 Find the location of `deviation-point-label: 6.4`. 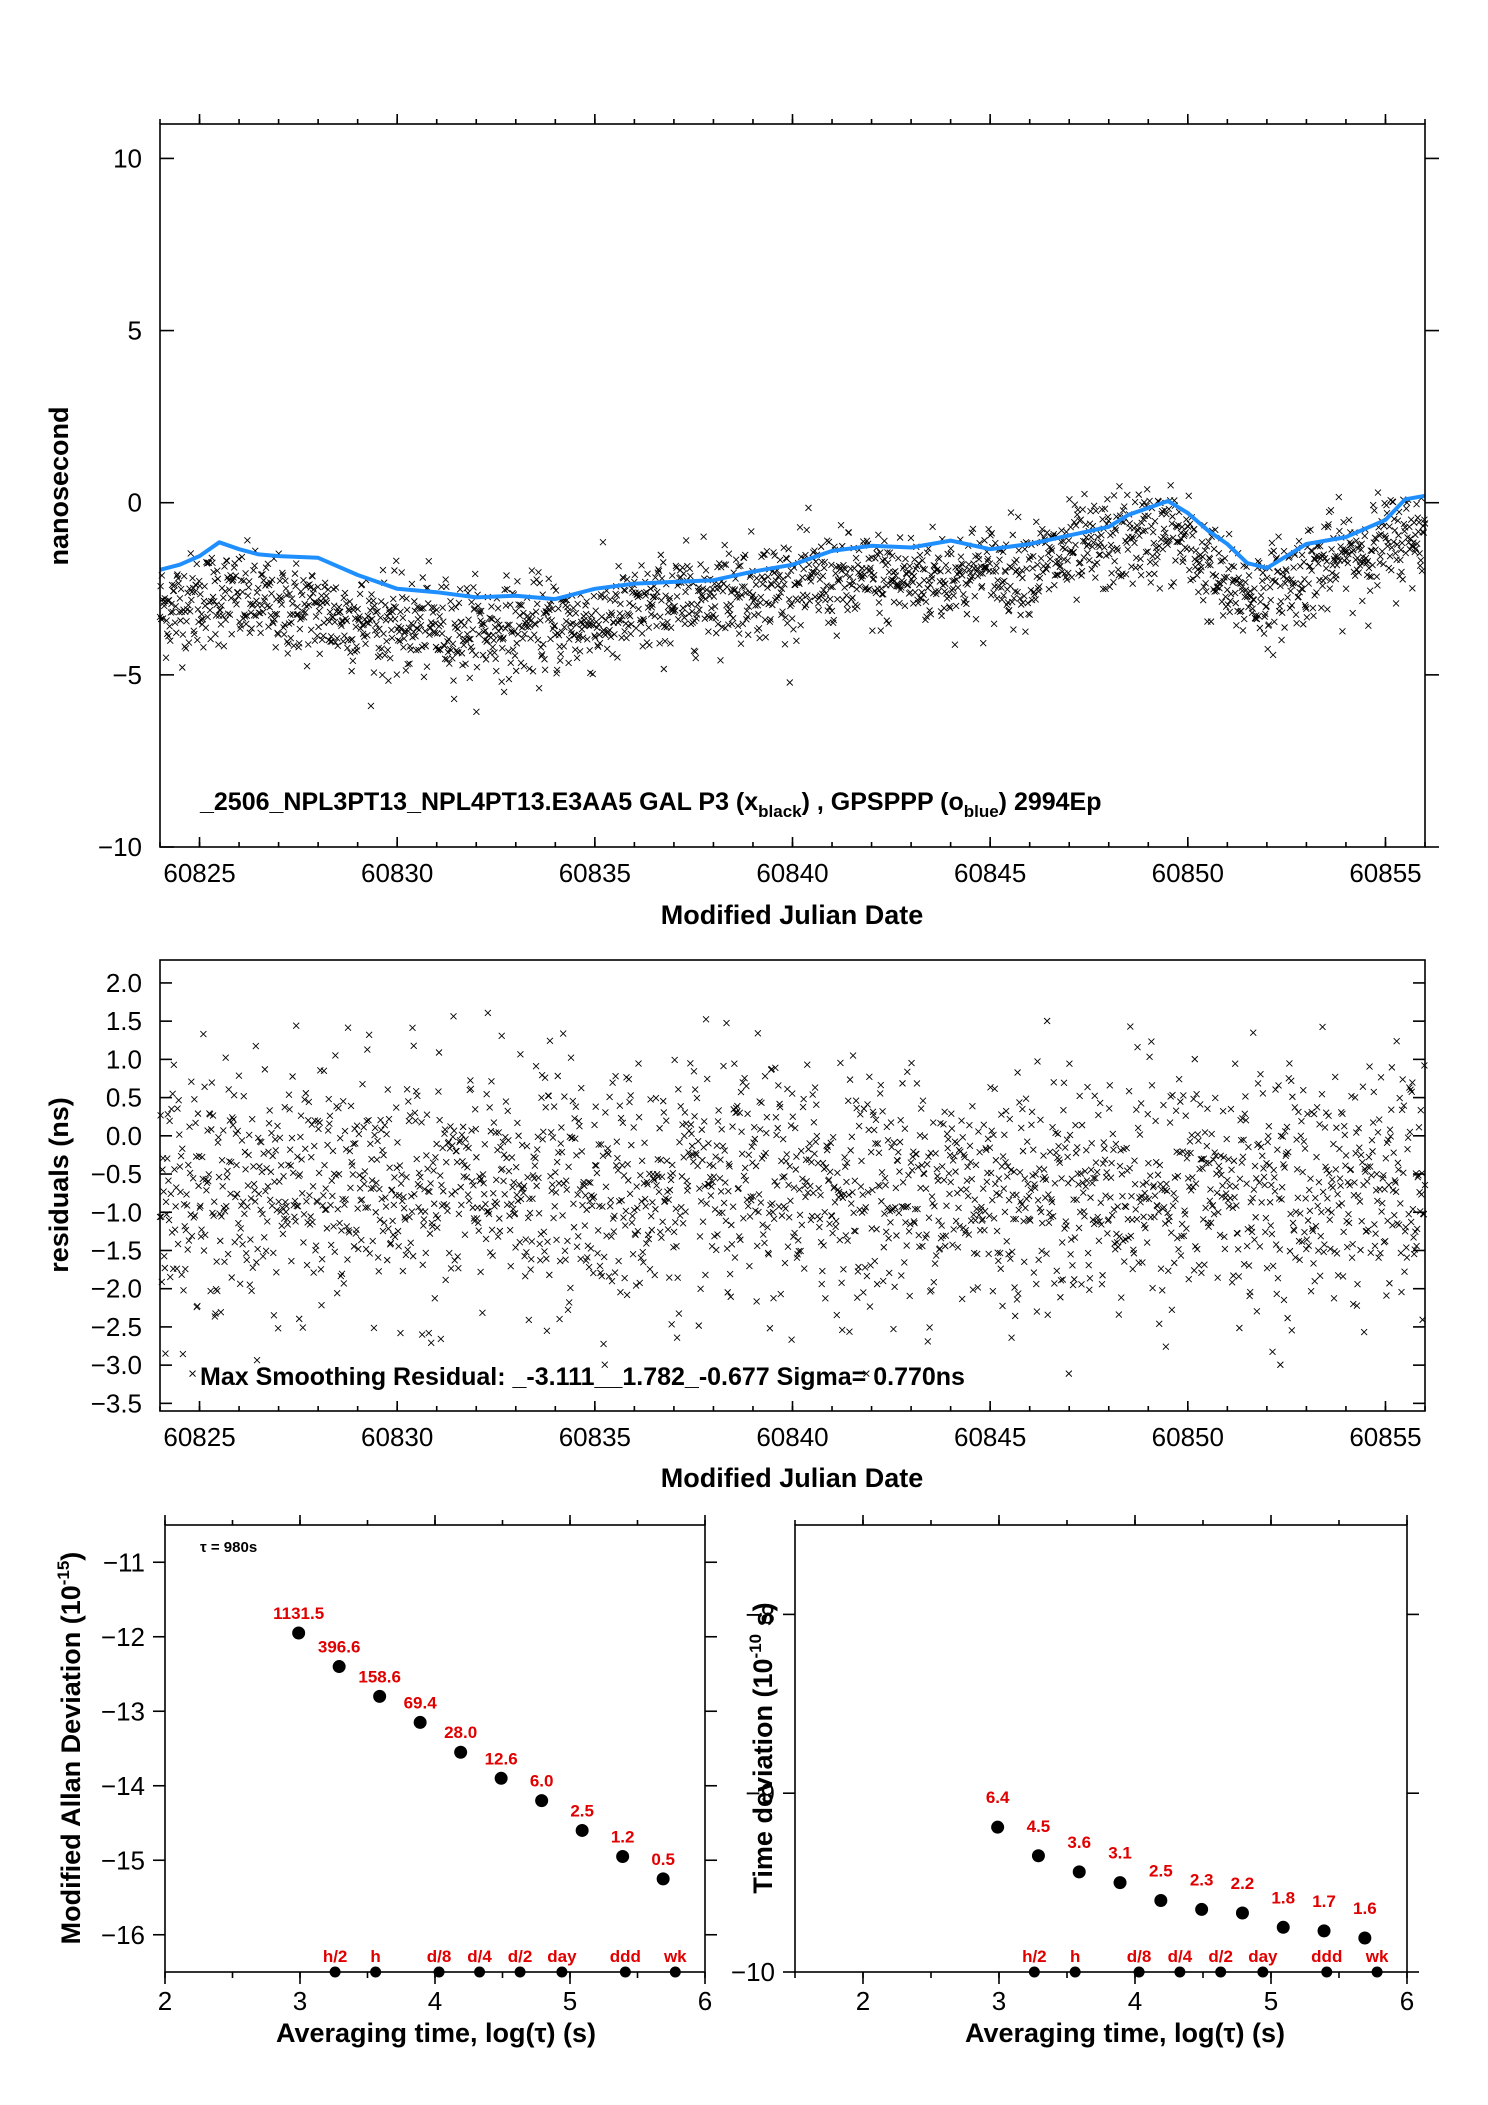

deviation-point-label: 6.4 is located at coordinates (998, 1797).